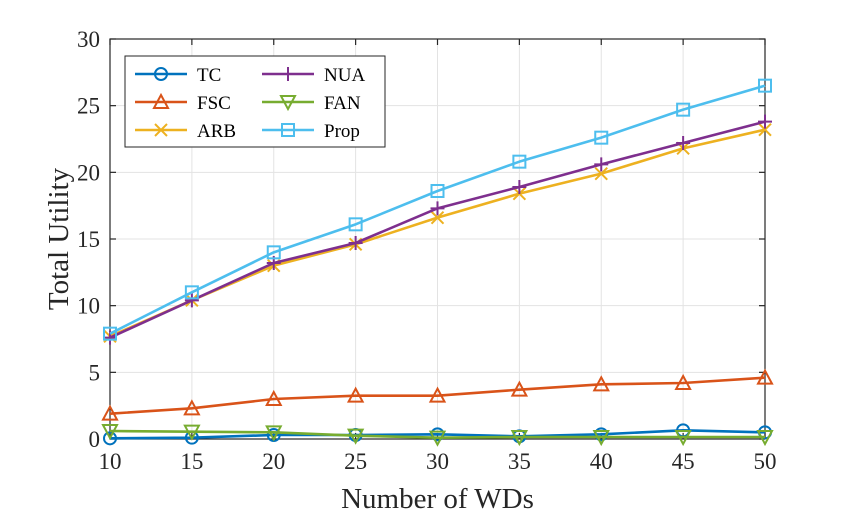 The height and width of the screenshot is (521, 843). What do you see at coordinates (209, 75) in the screenshot?
I see `legend-label: TC` at bounding box center [209, 75].